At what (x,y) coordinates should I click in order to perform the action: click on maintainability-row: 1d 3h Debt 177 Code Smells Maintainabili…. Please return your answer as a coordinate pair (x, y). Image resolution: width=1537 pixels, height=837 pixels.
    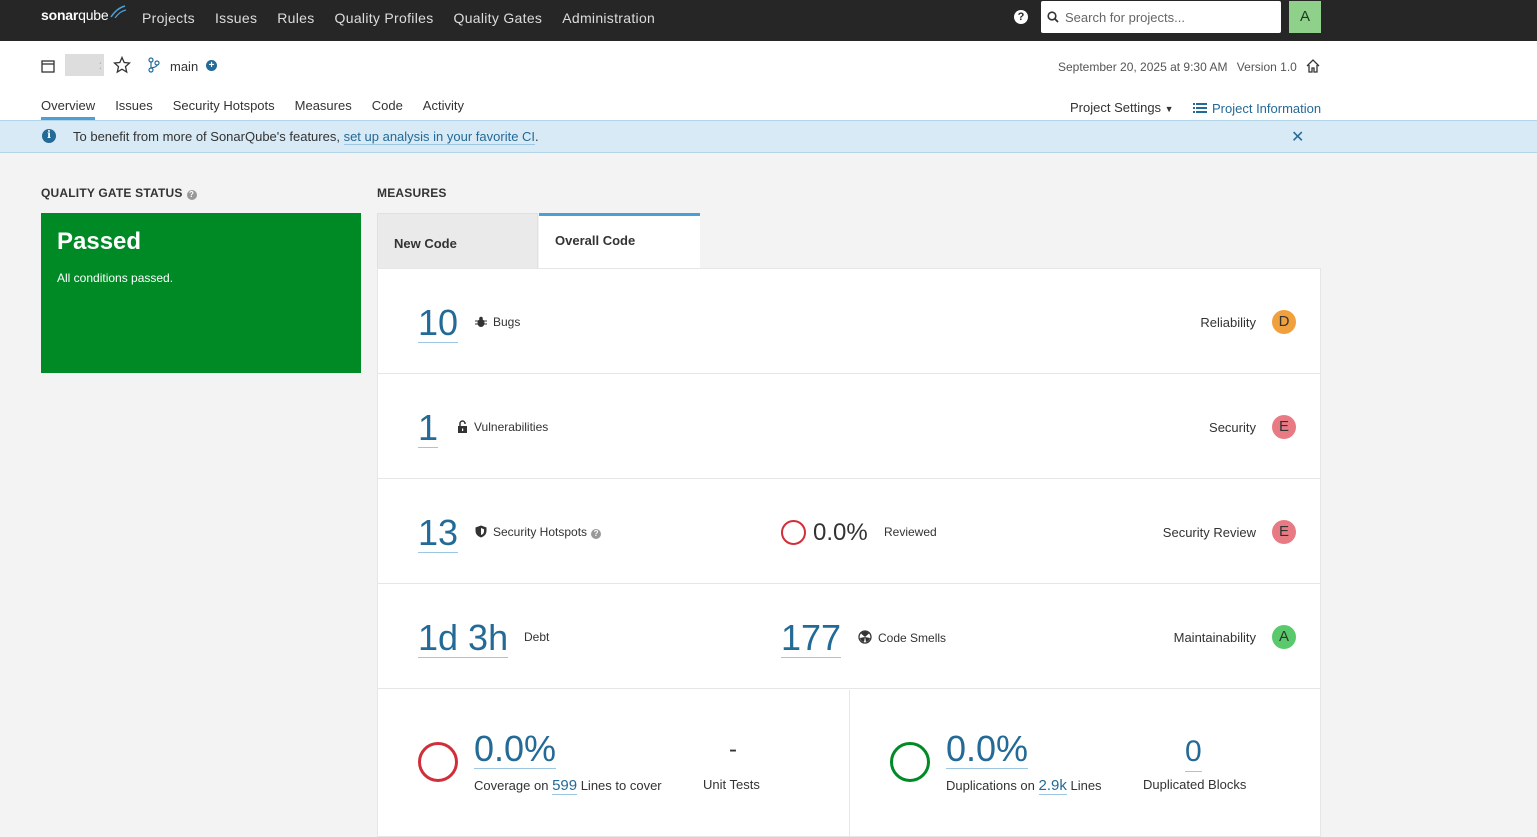
    Looking at the image, I should click on (849, 636).